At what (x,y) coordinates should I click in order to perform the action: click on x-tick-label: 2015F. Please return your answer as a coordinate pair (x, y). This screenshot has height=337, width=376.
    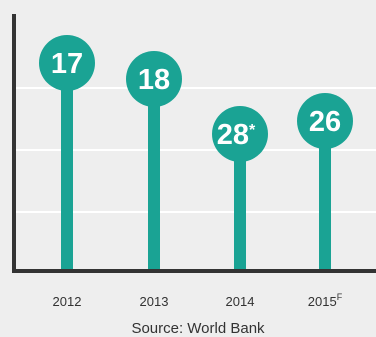
    Looking at the image, I should click on (325, 300).